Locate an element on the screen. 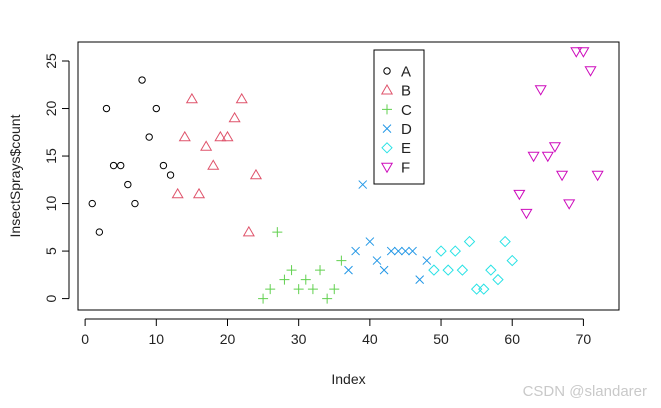 The image size is (661, 408). legend-label-C: C is located at coordinates (406, 110).